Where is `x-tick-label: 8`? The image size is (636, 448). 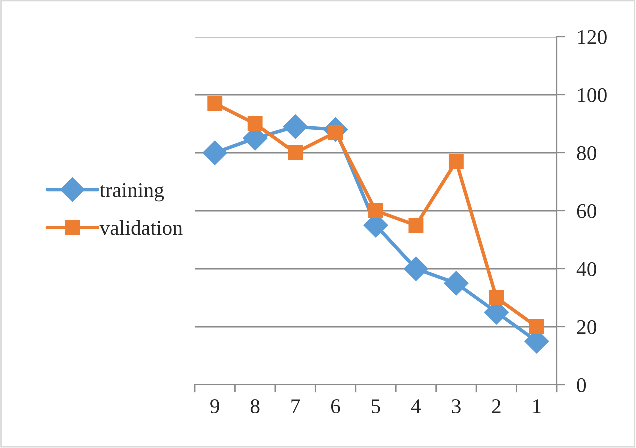
x-tick-label: 8 is located at coordinates (255, 406).